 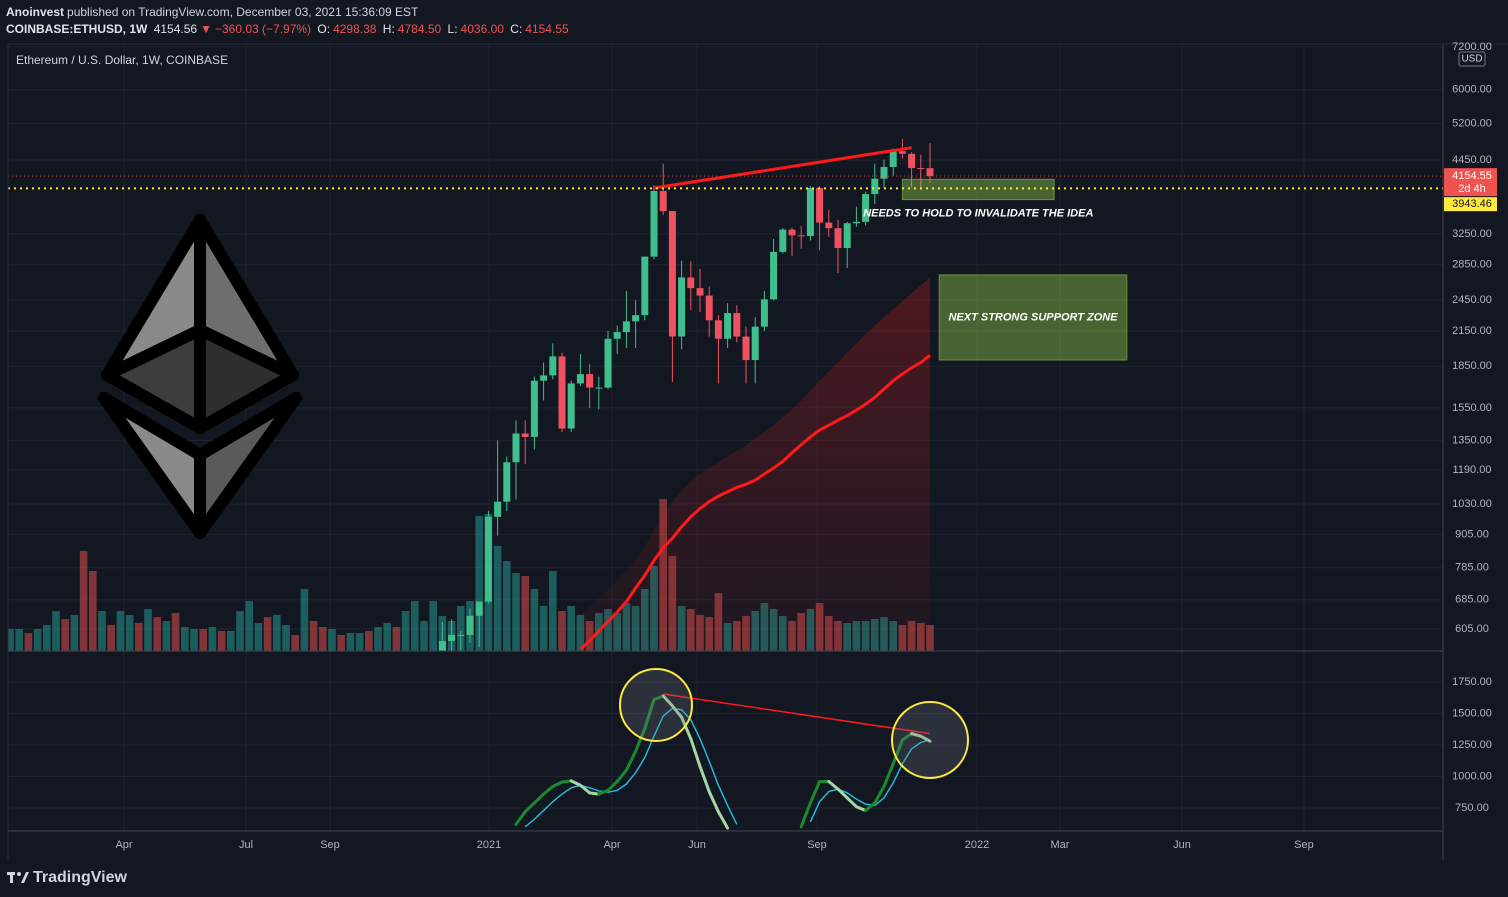 I want to click on price: 4154.56, so click(x=175, y=29).